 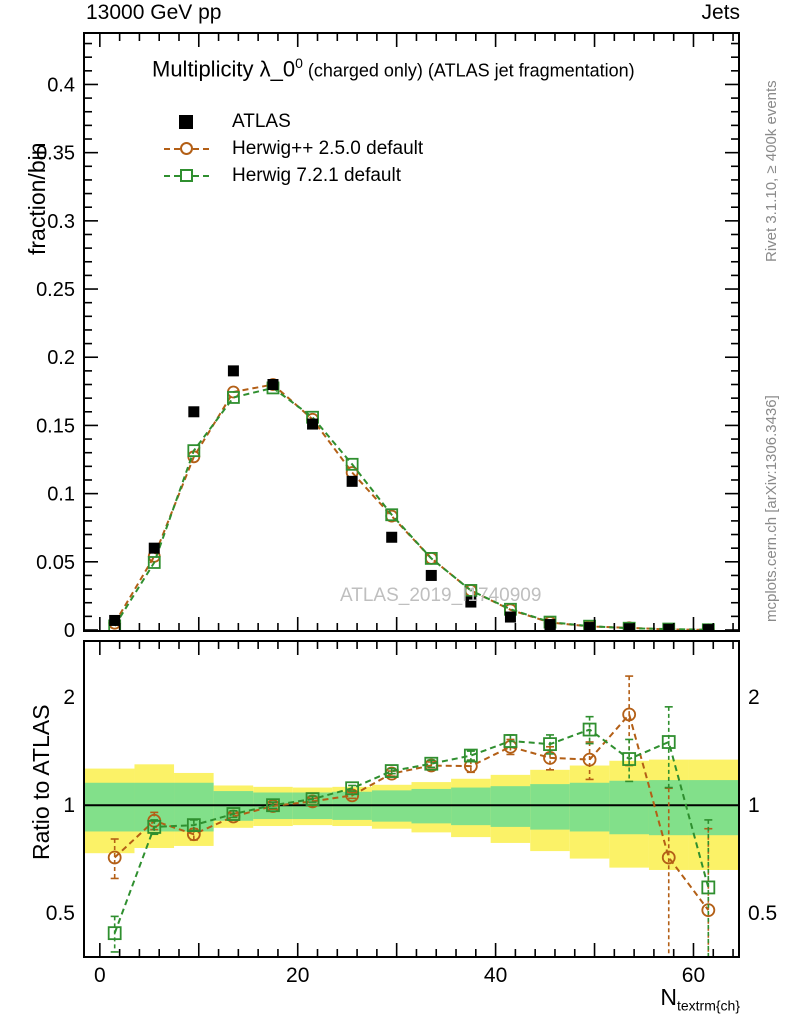 I want to click on beam-energy-label: 13000 GeV pp, so click(x=154, y=12).